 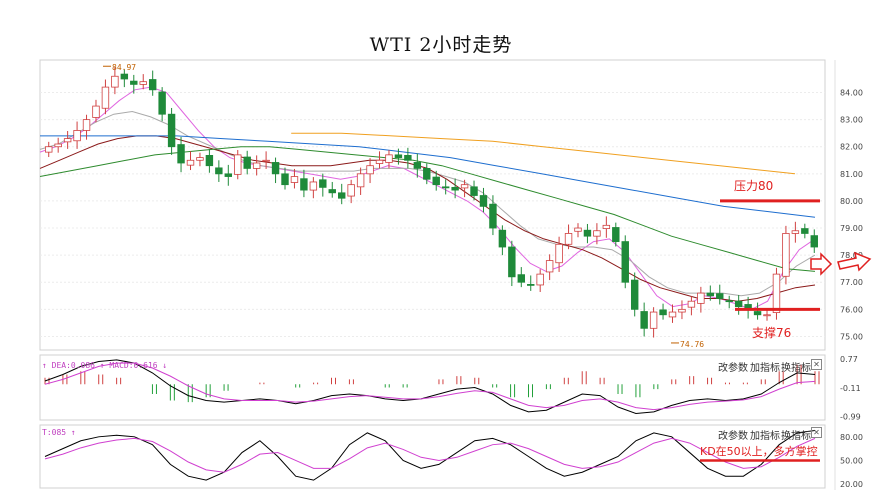 What do you see at coordinates (733, 436) in the screenshot?
I see `change-params-button-kd: 改参数` at bounding box center [733, 436].